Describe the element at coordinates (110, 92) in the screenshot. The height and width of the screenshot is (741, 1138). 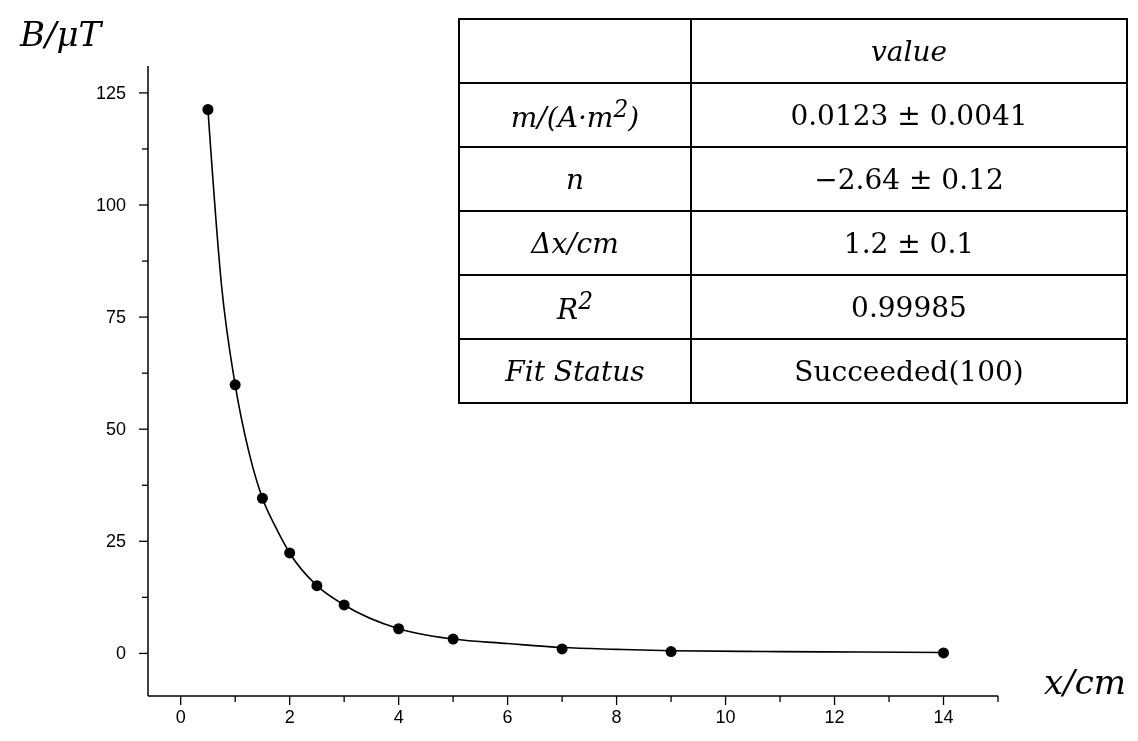
I see `y-tick-label: 125` at that location.